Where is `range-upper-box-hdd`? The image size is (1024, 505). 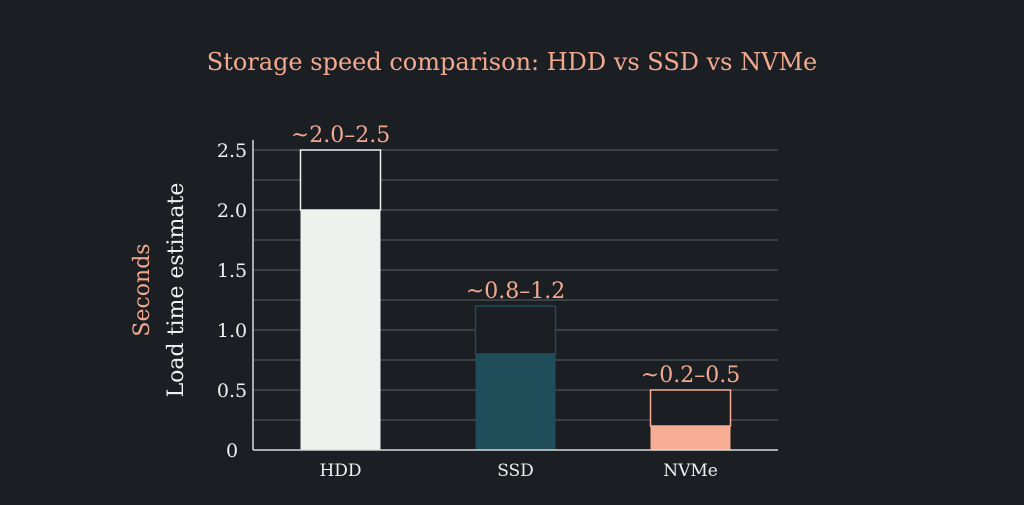 range-upper-box-hdd is located at coordinates (340, 180).